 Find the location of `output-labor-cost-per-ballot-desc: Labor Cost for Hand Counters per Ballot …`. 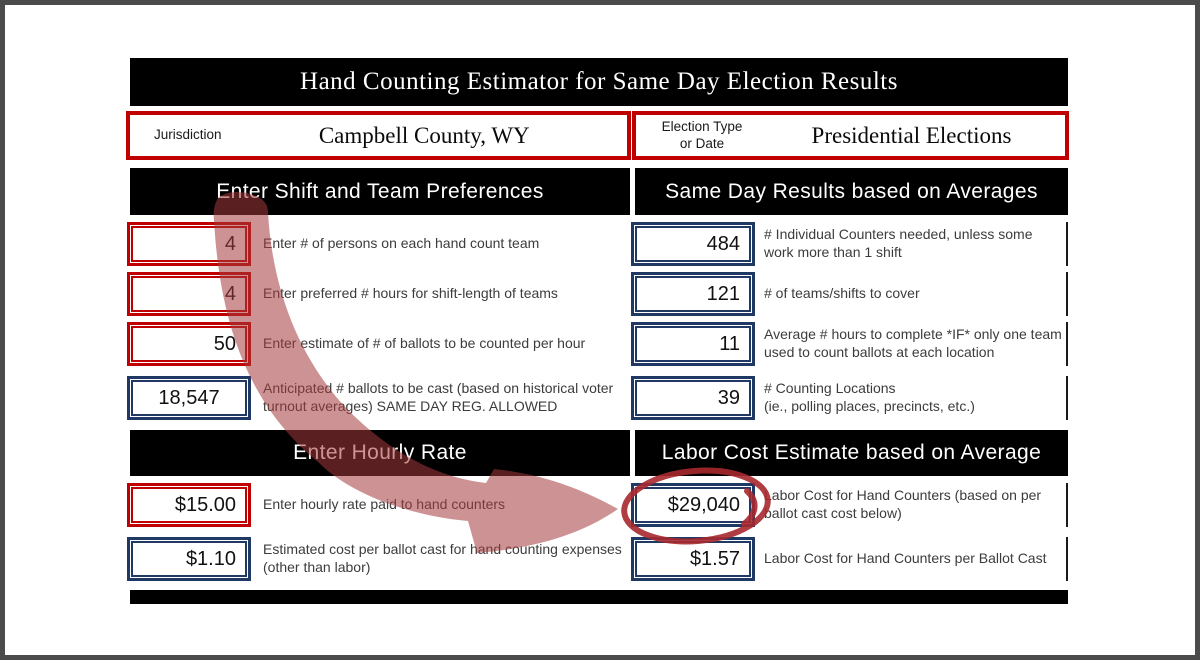

output-labor-cost-per-ballot-desc: Labor Cost for Hand Counters per Ballot … is located at coordinates (905, 558).